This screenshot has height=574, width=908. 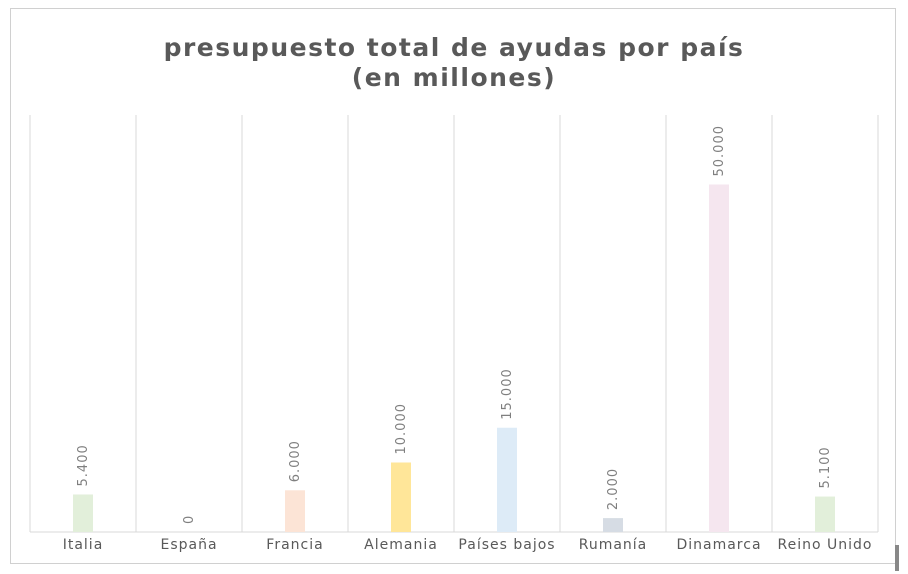 What do you see at coordinates (825, 545) in the screenshot?
I see `x-tick-label: Reino Unido` at bounding box center [825, 545].